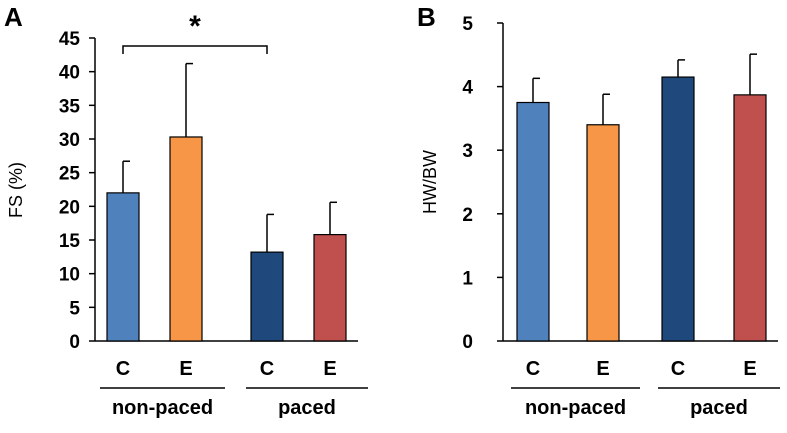 The height and width of the screenshot is (433, 787). What do you see at coordinates (69, 207) in the screenshot?
I see `y-tick-label: 20` at bounding box center [69, 207].